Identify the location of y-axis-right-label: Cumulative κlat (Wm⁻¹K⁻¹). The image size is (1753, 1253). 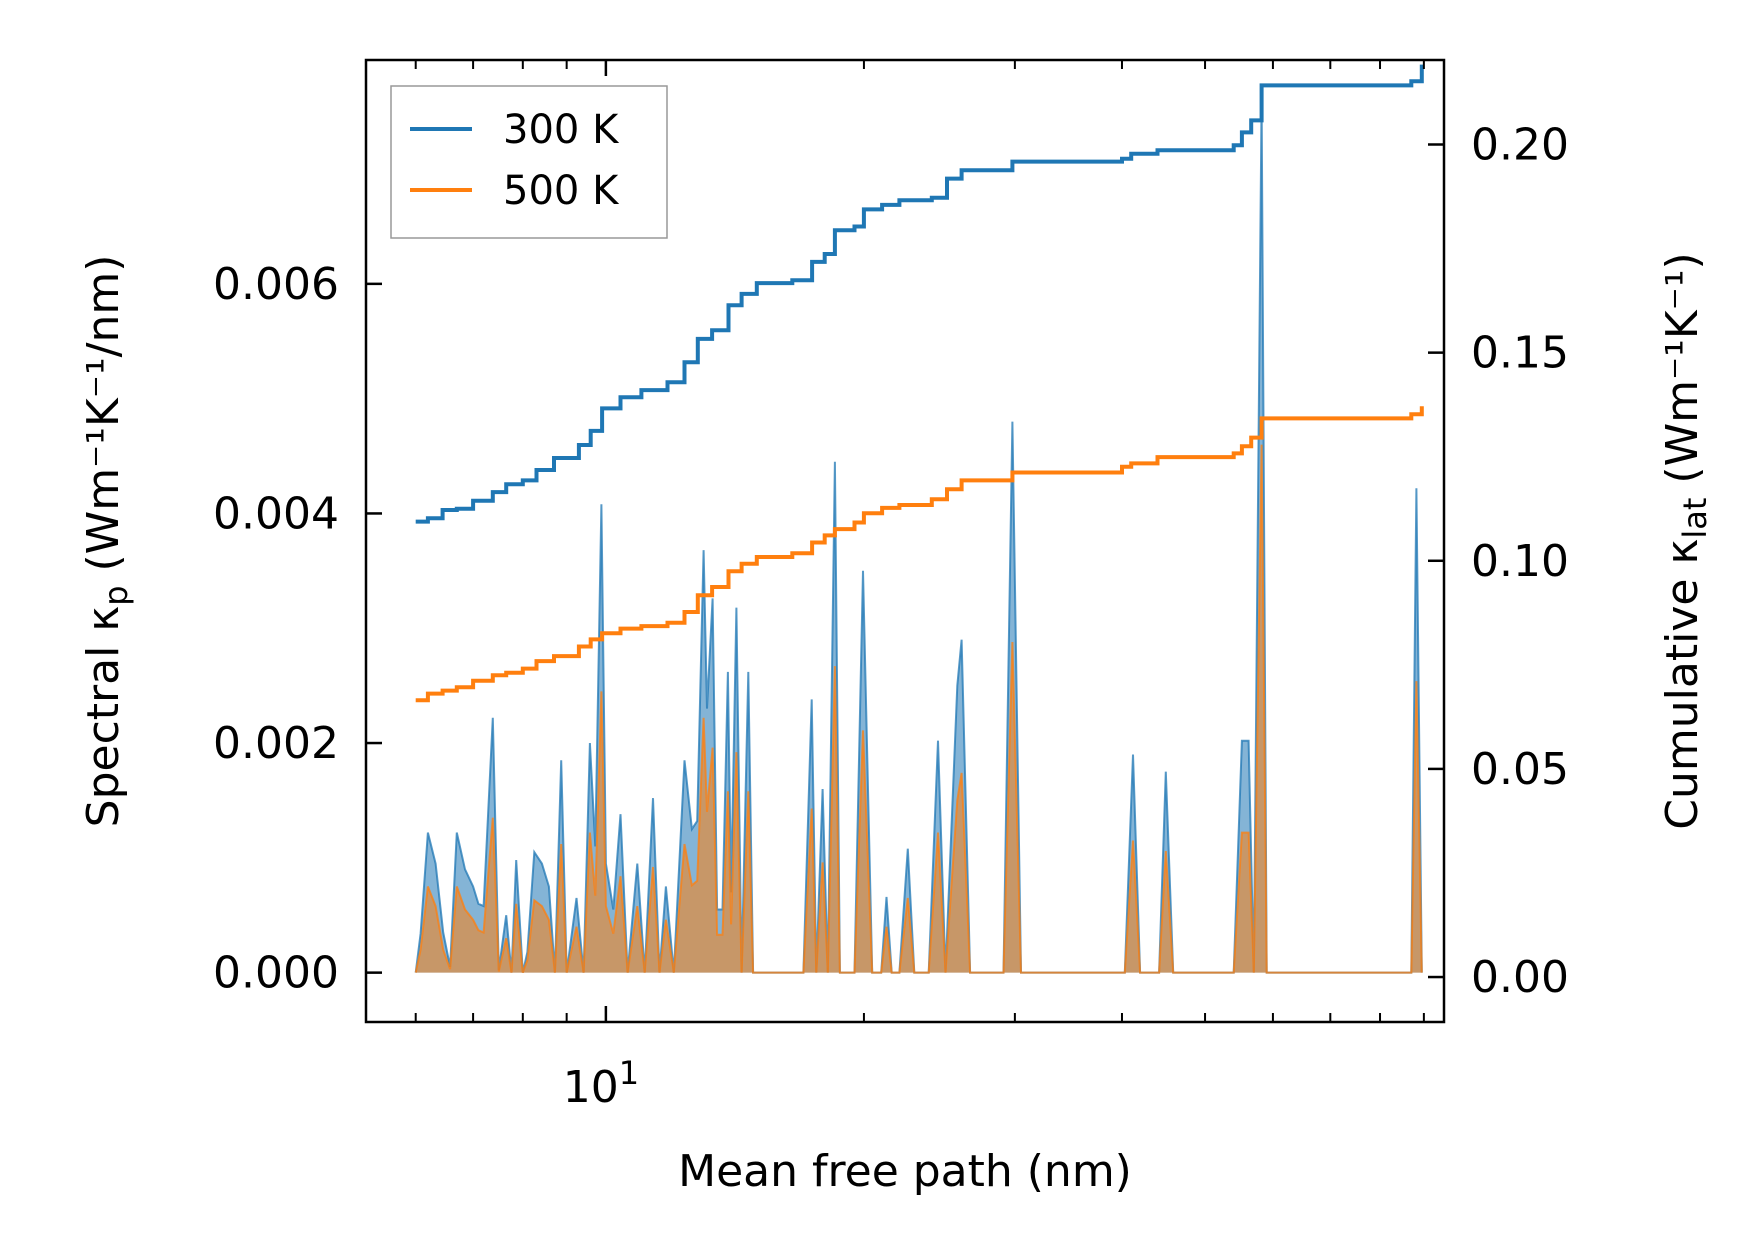
(1685, 540).